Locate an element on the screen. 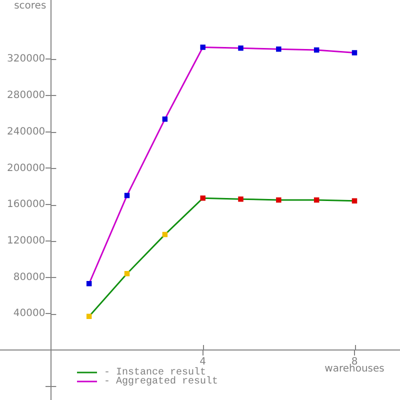  x-axis-title: warehouses is located at coordinates (354, 369).